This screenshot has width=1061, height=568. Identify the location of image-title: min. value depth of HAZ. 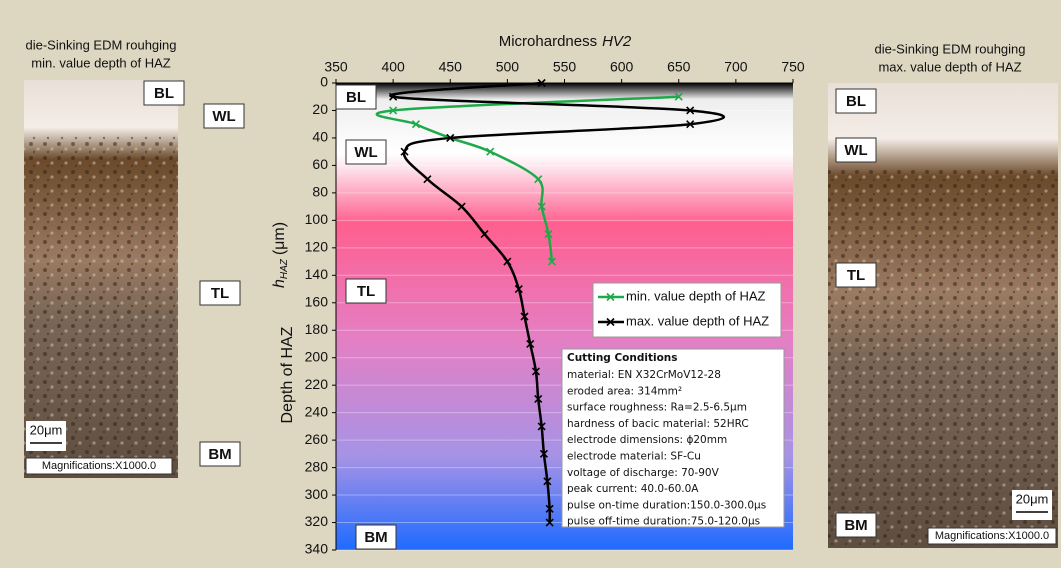
(101, 62).